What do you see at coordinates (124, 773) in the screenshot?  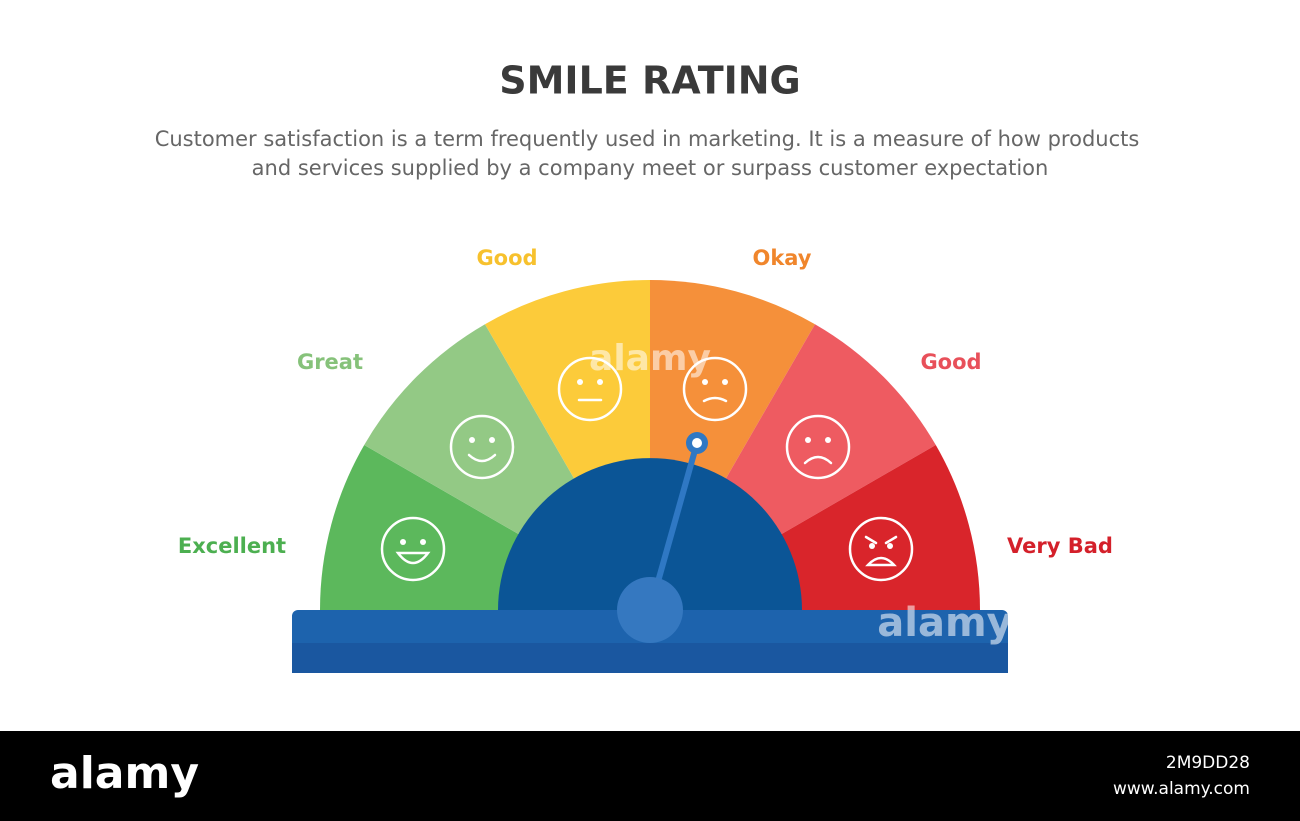 I see `footer-logo: alamy` at bounding box center [124, 773].